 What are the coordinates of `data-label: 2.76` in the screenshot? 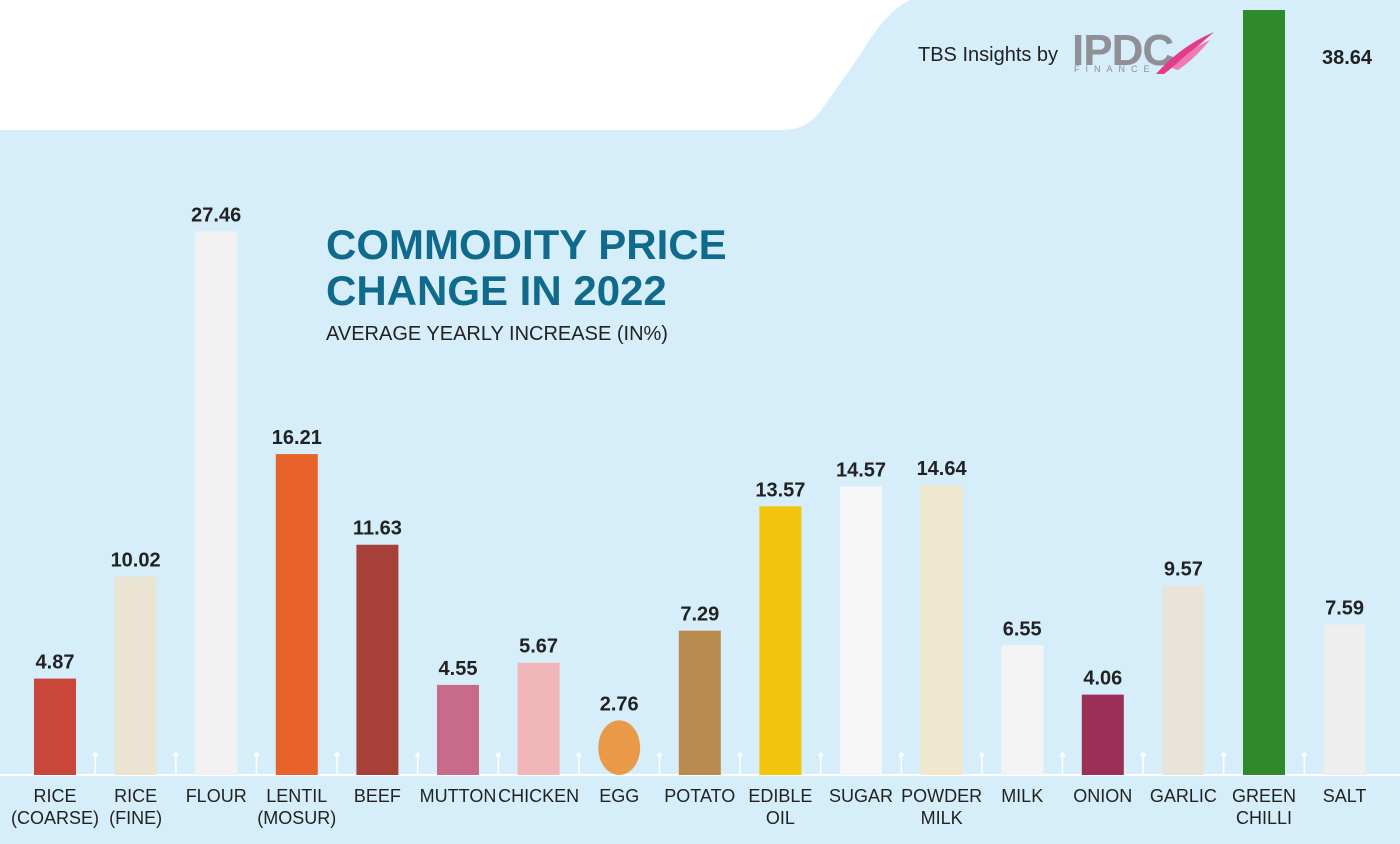 It's located at (619, 704).